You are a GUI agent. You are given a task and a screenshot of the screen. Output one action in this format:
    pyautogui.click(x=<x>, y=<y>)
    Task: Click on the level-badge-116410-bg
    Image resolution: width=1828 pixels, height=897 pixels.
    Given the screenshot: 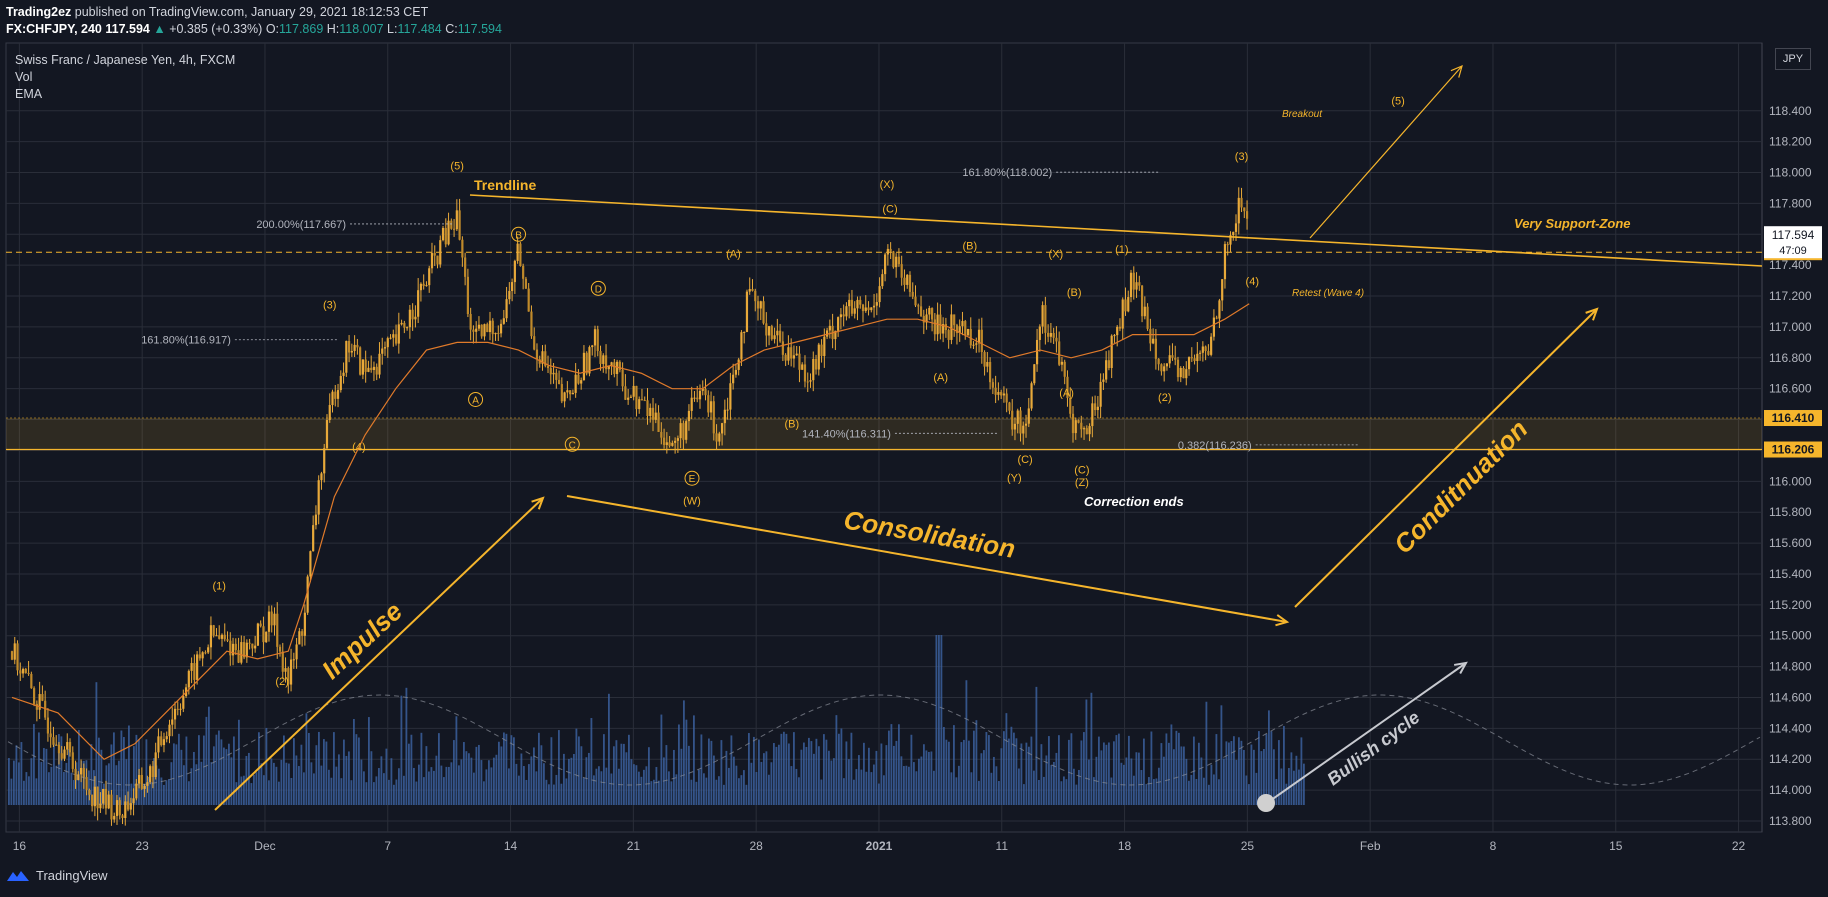 What is the action you would take?
    pyautogui.click(x=1793, y=418)
    